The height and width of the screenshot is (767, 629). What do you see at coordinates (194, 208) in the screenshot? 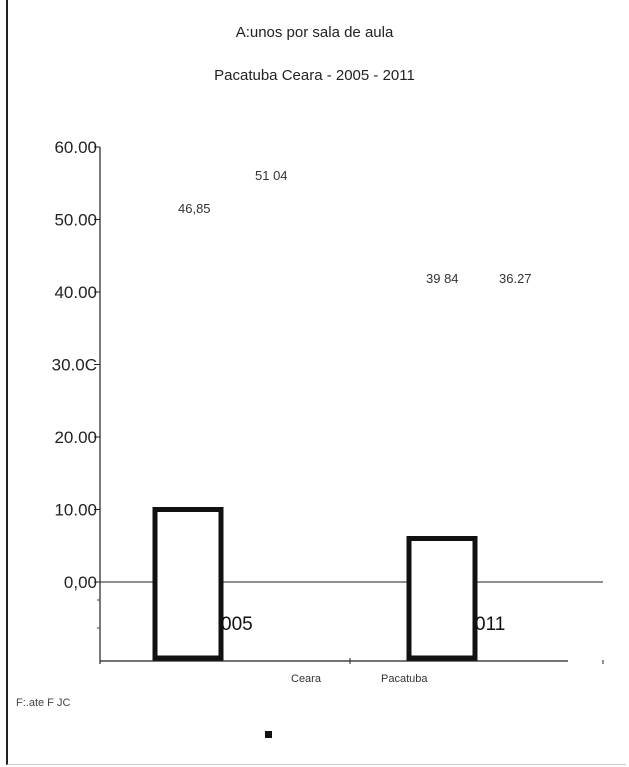
I see `data-label: 46,85` at bounding box center [194, 208].